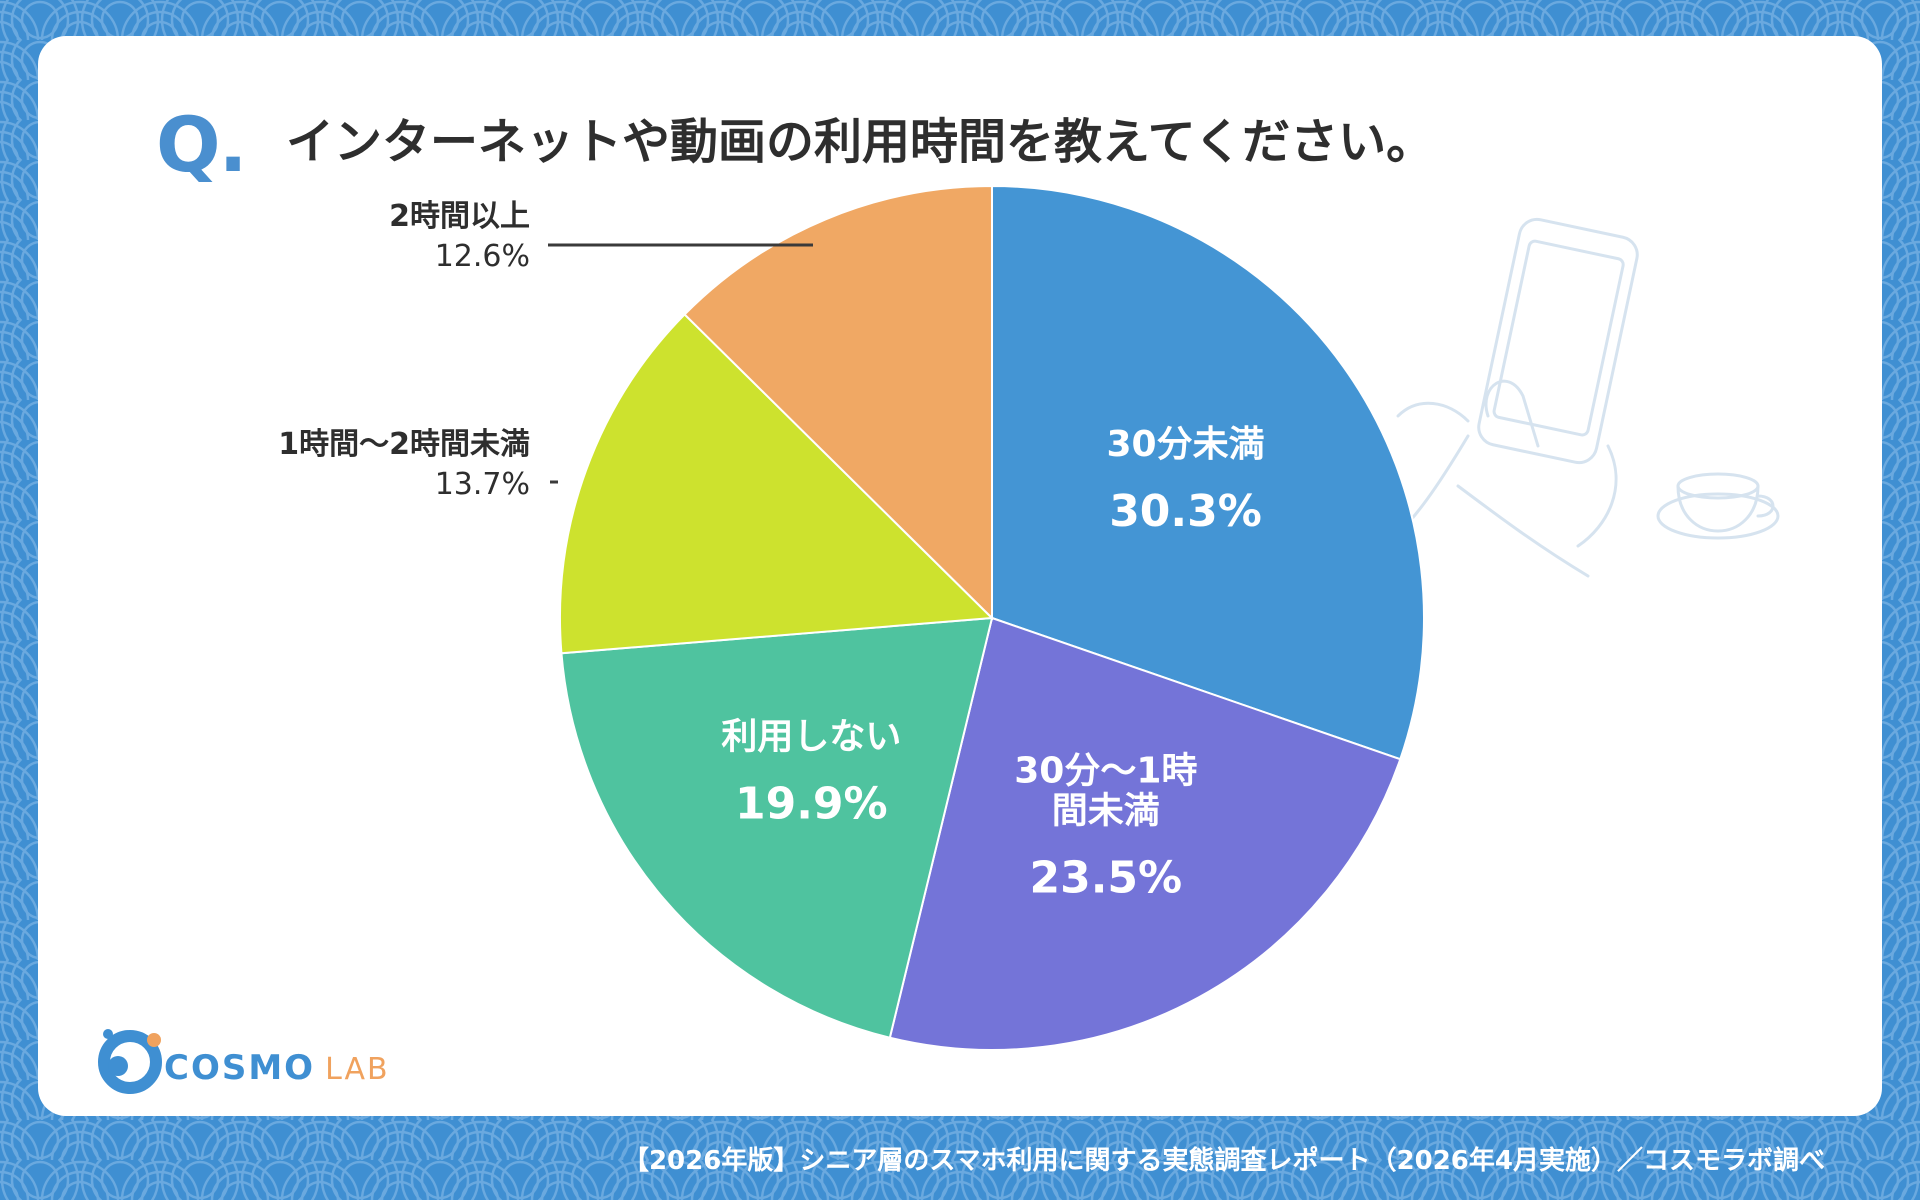  Describe the element at coordinates (459, 216) in the screenshot. I see `outside-slice-label: 2時間以上` at that location.